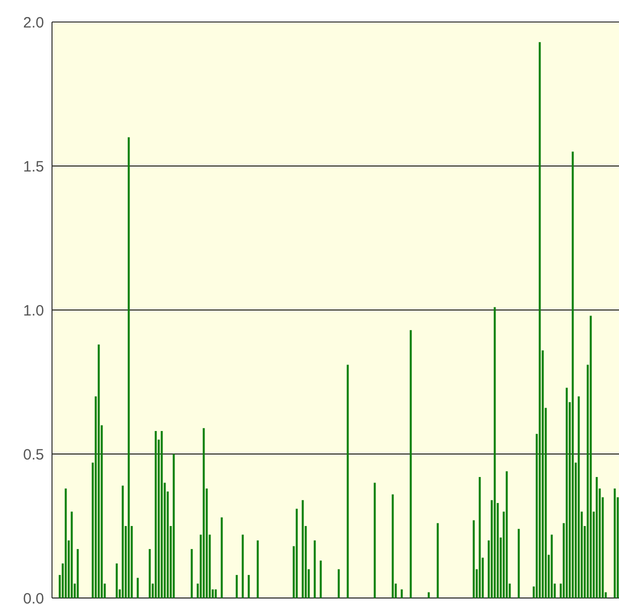 The image size is (619, 605). I want to click on y-tick-label: 0.0, so click(33, 597).